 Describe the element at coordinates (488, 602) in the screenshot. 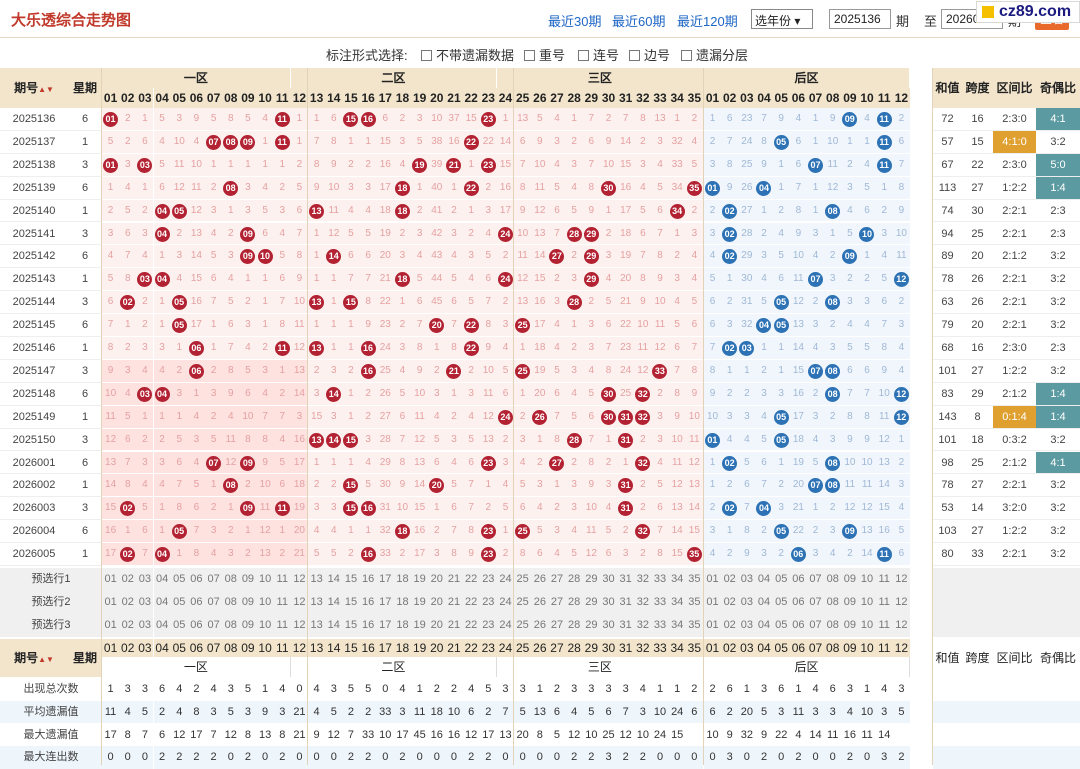

I see `preselect-number: 23` at that location.